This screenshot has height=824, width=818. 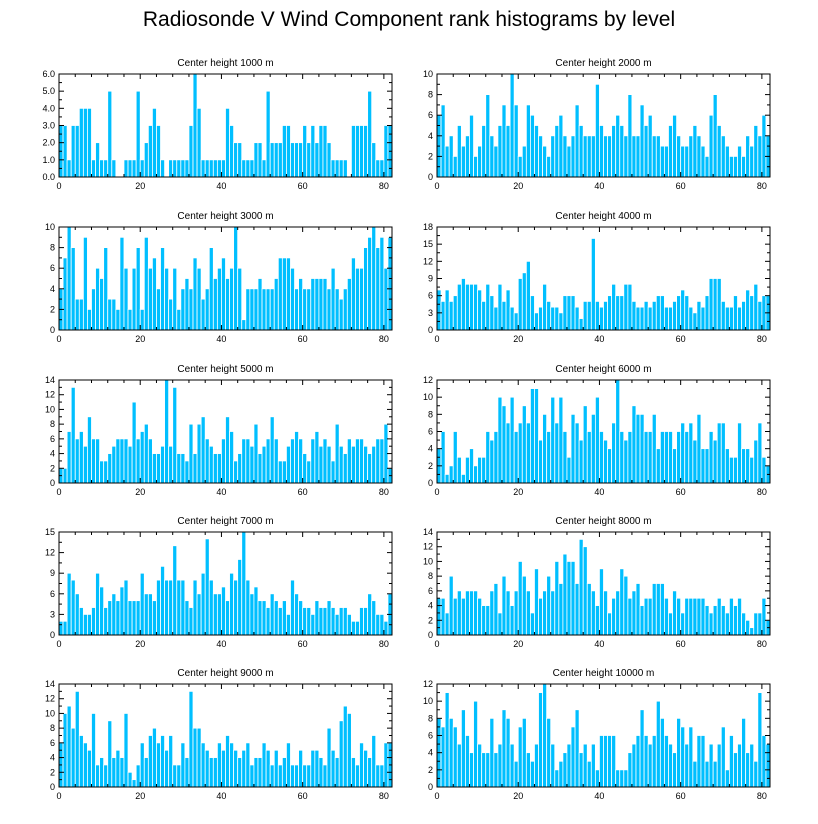 I want to click on histogram-panel-9: Center height 9000 m 0 20 40 60 80 0 2 4 6 8 10 12 14, so click(x=219, y=734).